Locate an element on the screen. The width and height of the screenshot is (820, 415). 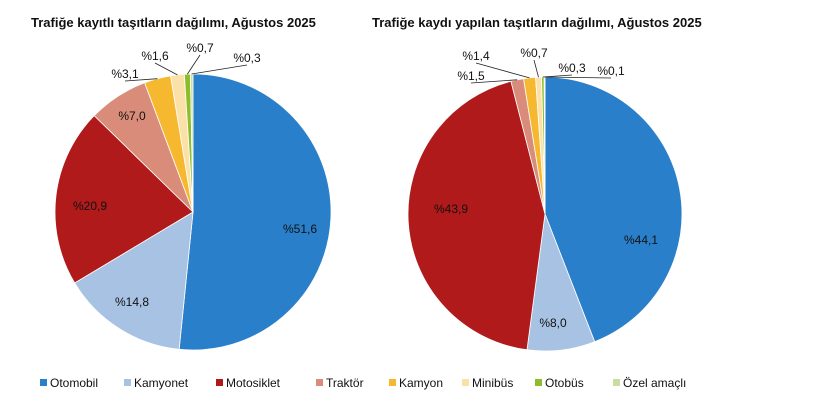
data-label: %0,1 is located at coordinates (611, 71).